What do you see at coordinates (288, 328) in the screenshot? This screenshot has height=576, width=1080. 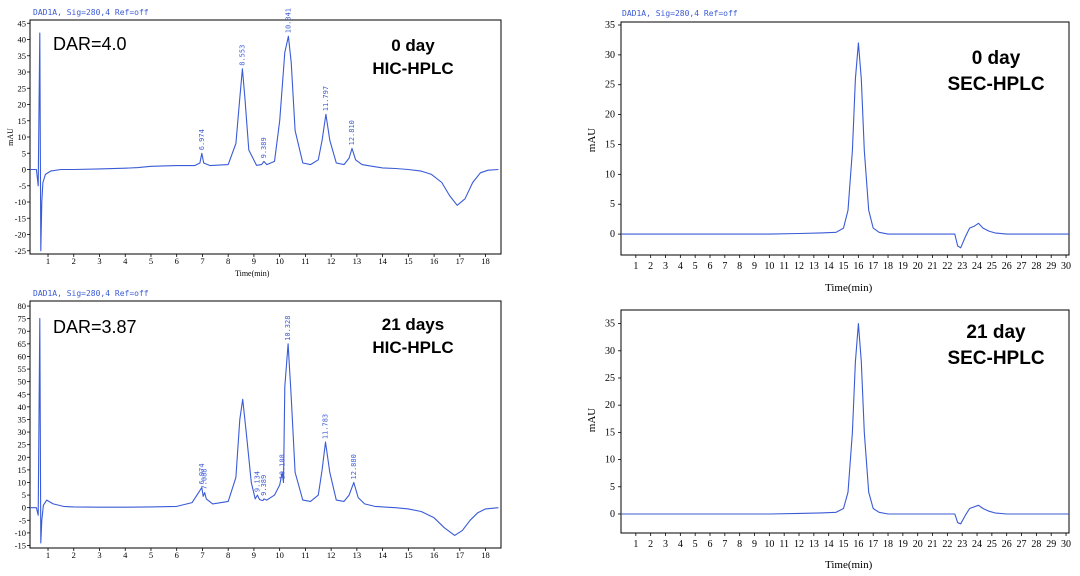 I see `peak-retention-label: 10.328` at bounding box center [288, 328].